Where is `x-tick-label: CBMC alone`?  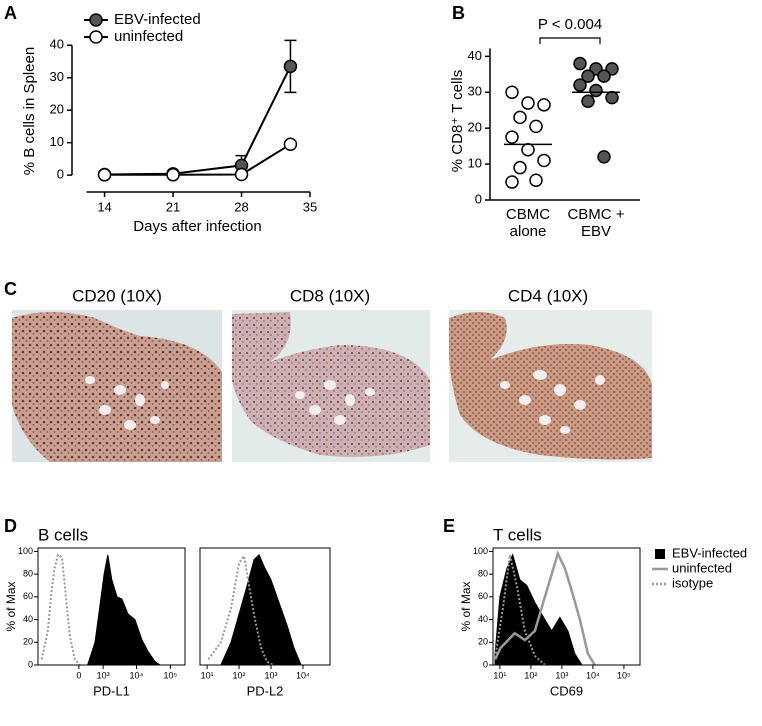 x-tick-label: CBMC alone is located at coordinates (528, 223).